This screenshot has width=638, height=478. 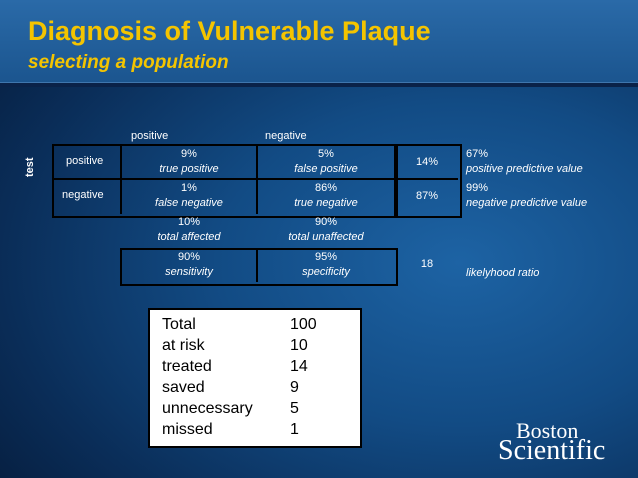 What do you see at coordinates (189, 265) in the screenshot?
I see `cell-sensitivity: 90% sensitivity` at bounding box center [189, 265].